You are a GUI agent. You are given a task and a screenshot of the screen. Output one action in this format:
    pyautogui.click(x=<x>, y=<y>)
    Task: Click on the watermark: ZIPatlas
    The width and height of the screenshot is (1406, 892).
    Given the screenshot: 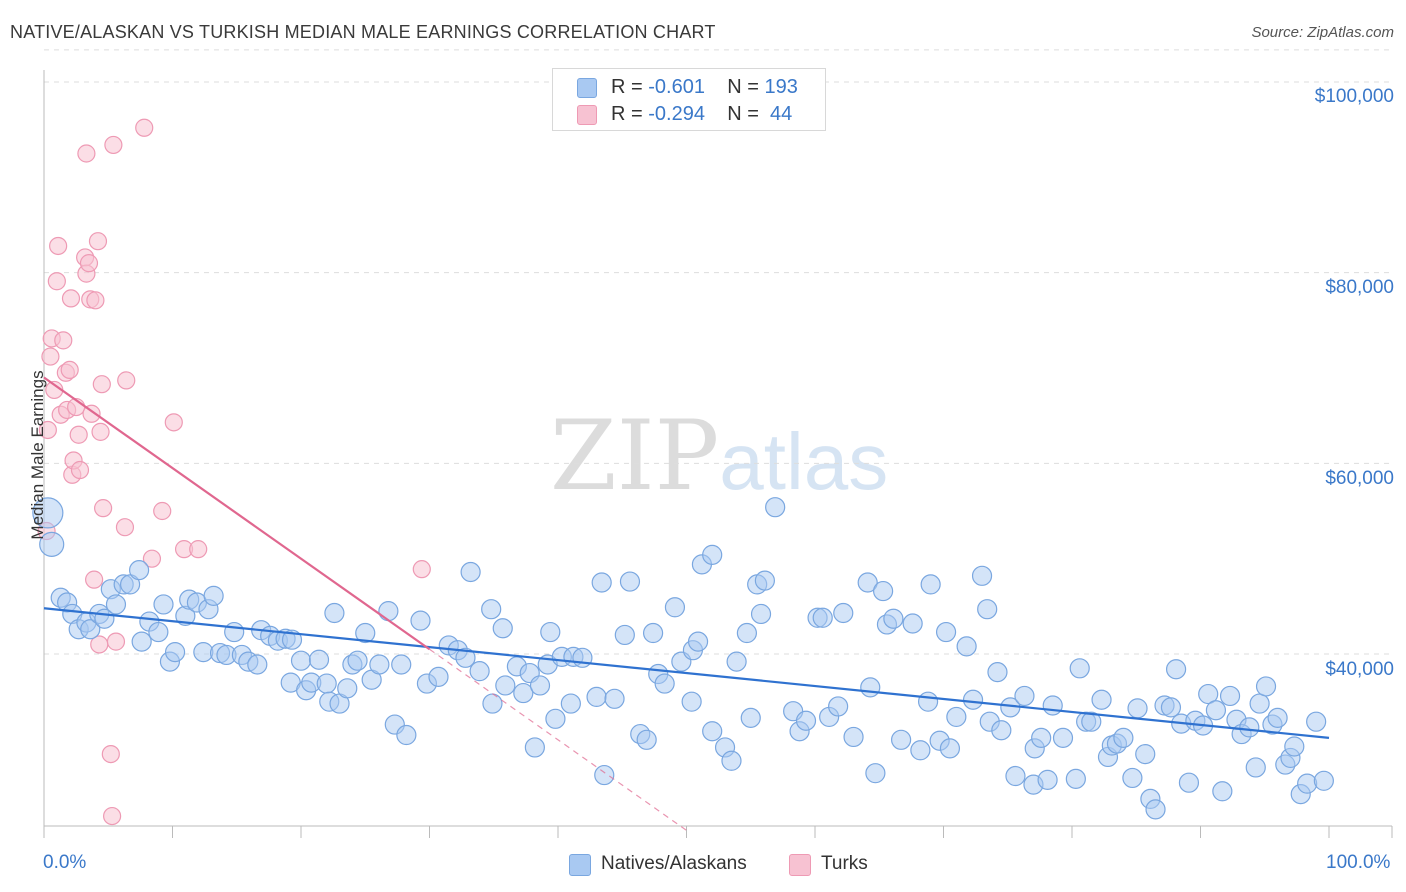 What is the action you would take?
    pyautogui.click(x=719, y=456)
    